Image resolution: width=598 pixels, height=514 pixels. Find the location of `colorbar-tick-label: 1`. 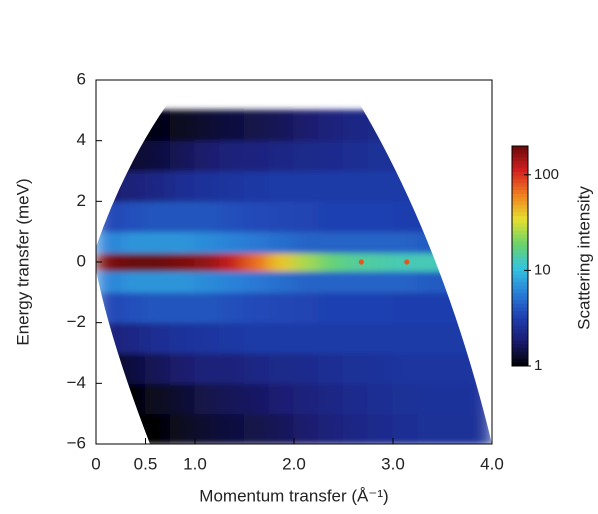

colorbar-tick-label: 1 is located at coordinates (538, 365).